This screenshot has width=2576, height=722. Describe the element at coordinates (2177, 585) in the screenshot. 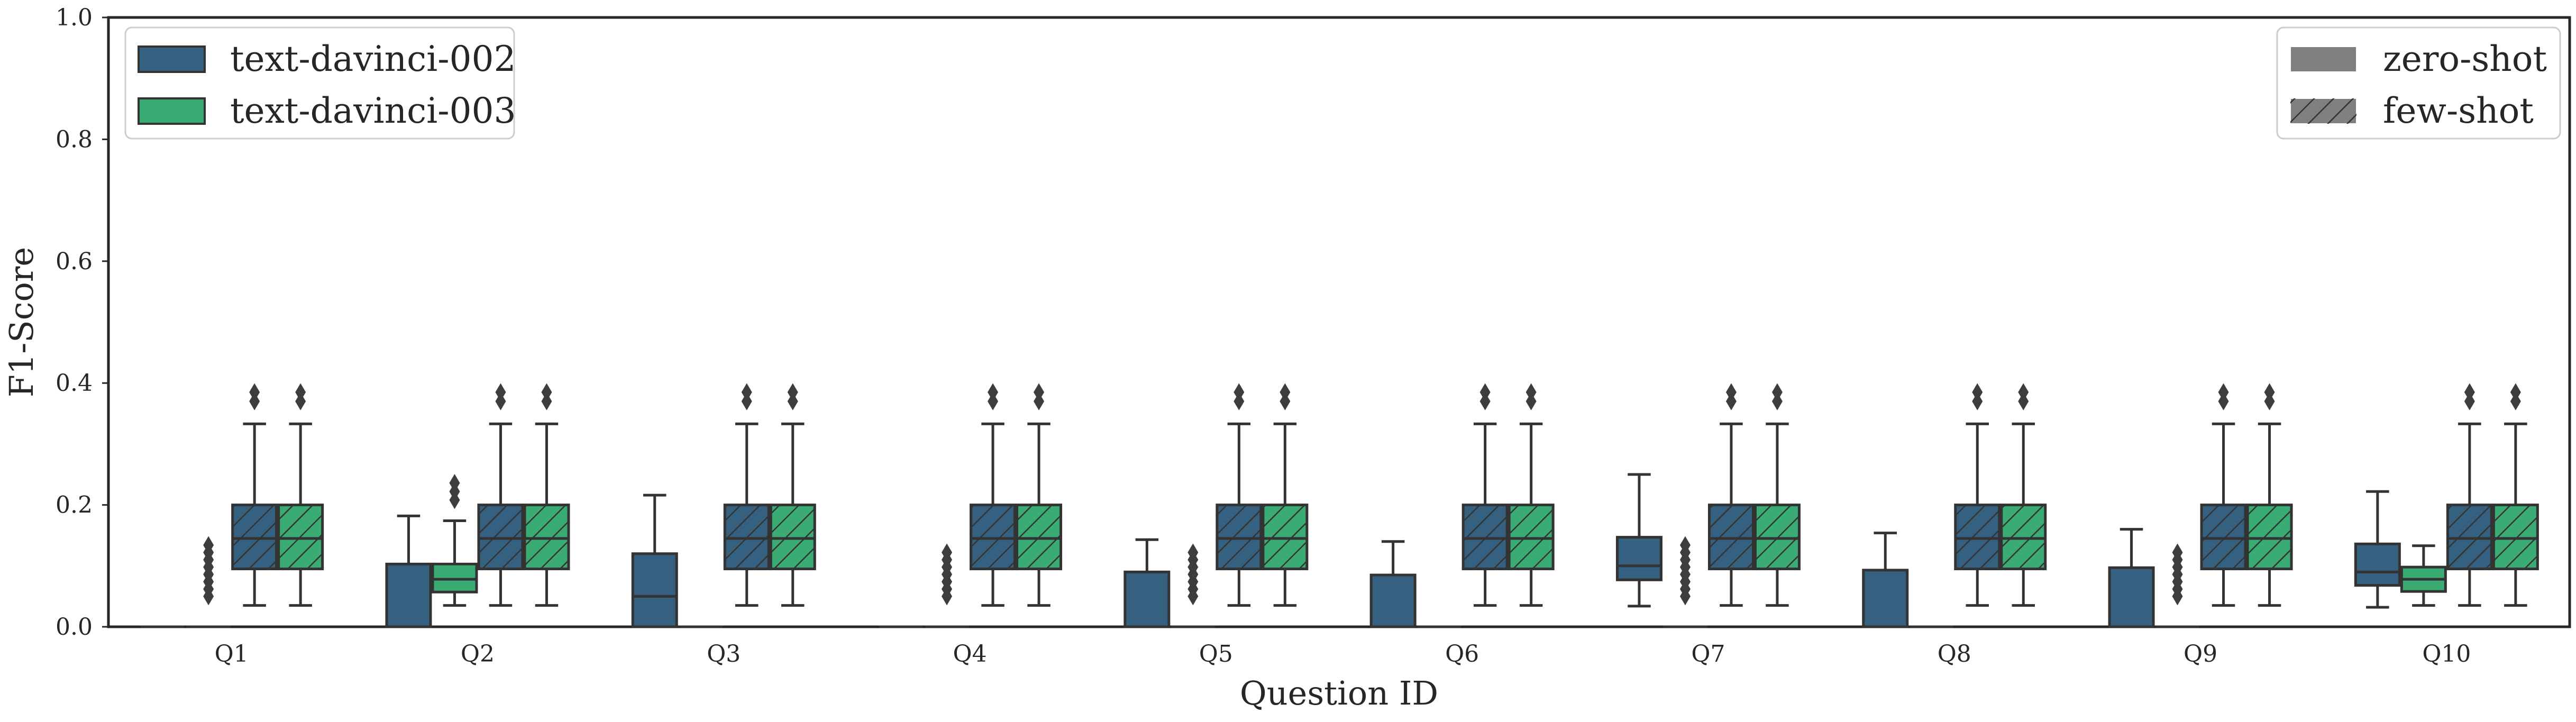

I see `box-text-davinci-003-zero-shot-Q9` at that location.